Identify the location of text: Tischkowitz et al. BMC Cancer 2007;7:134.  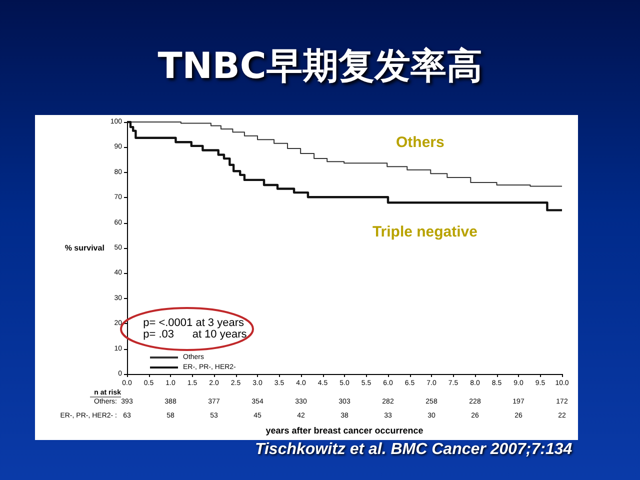
(413, 450).